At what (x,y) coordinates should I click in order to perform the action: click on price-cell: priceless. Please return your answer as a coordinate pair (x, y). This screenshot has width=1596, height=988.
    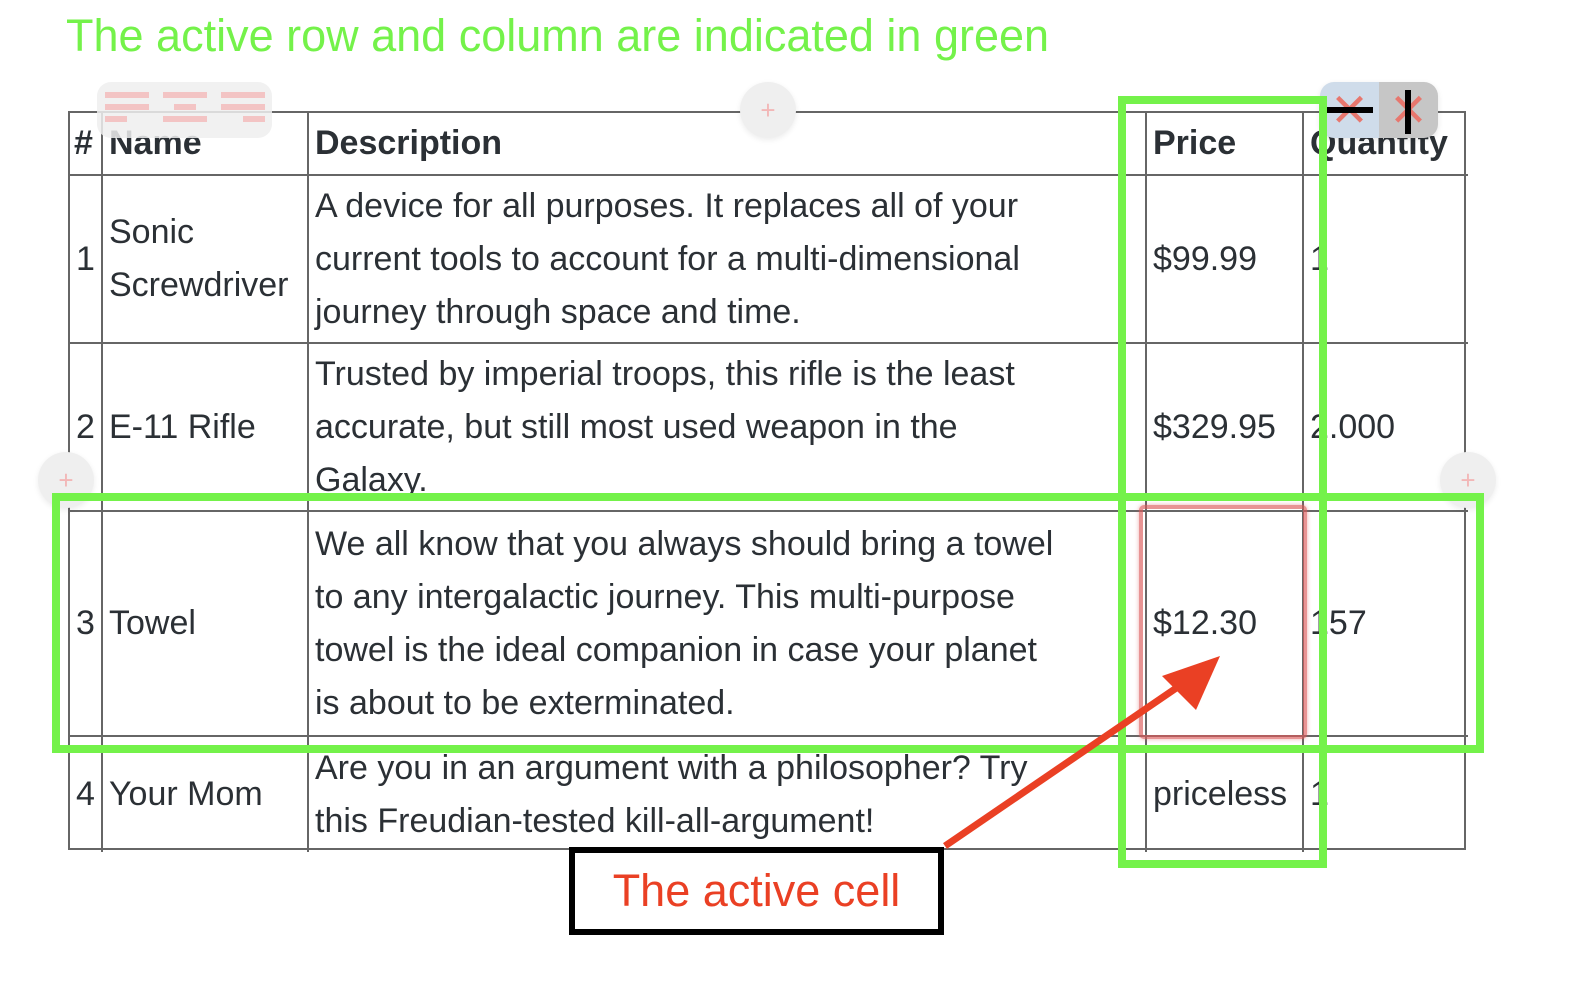
    Looking at the image, I should click on (1225, 794).